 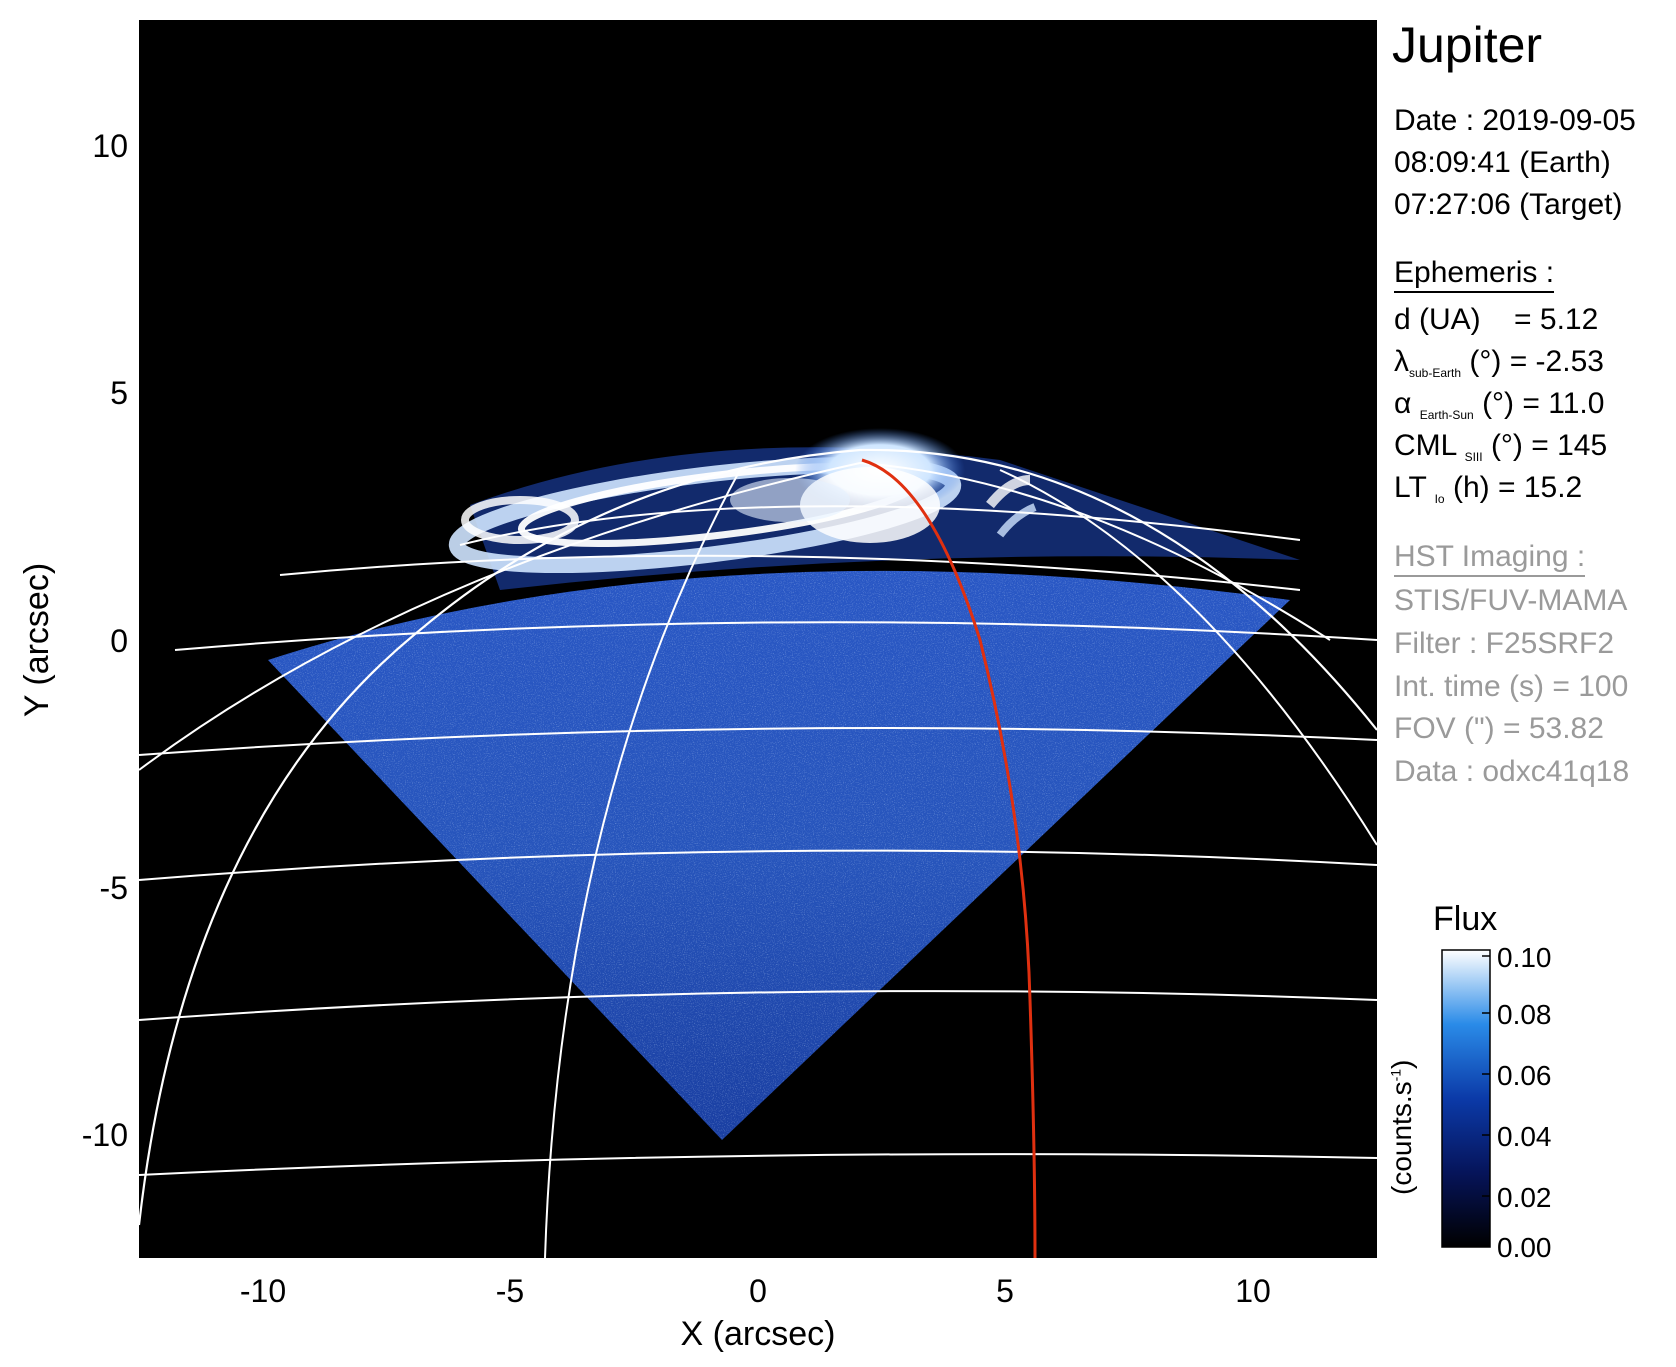 What do you see at coordinates (1508, 204) in the screenshot?
I see `obs-time-target: 07:27:06 (Target)` at bounding box center [1508, 204].